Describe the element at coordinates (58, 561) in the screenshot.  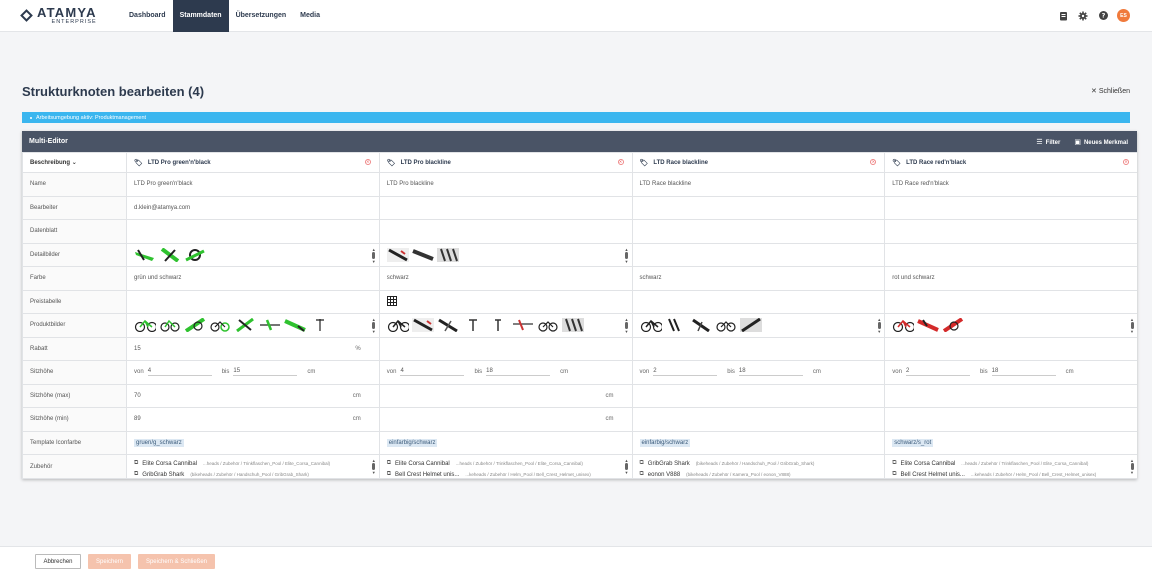
I see `cancel-button: Abbrechen` at that location.